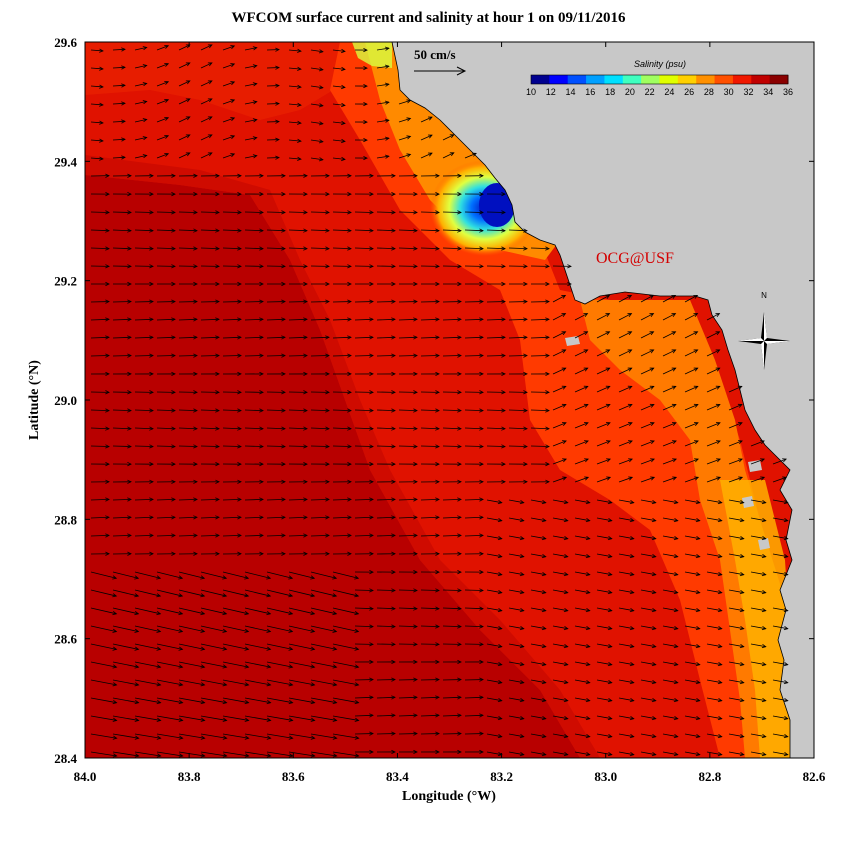 This screenshot has width=857, height=842. What do you see at coordinates (706, 79) in the screenshot?
I see `colorbar-swatch` at bounding box center [706, 79].